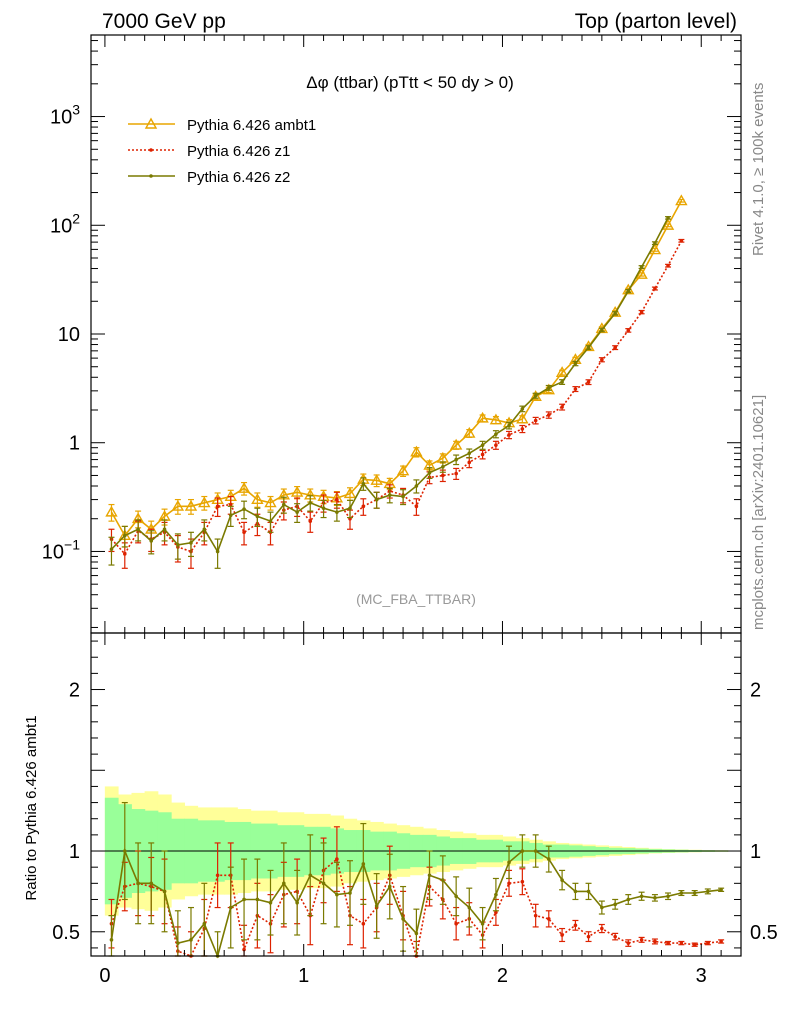 The width and height of the screenshot is (786, 1029). Describe the element at coordinates (251, 125) in the screenshot. I see `legend-label: Pythia 6.426 ambt1` at that location.